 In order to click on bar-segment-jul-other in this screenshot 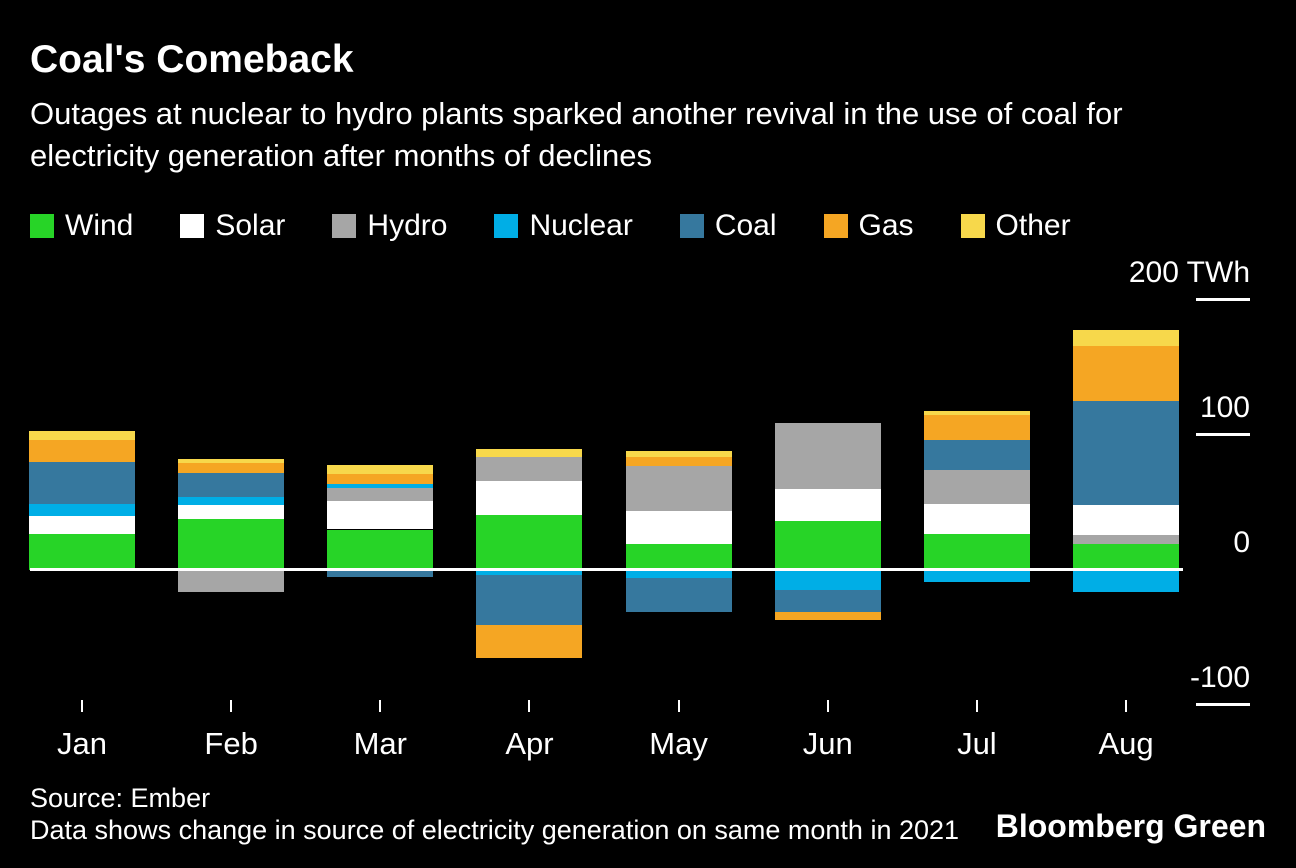, I will do `click(976, 412)`.